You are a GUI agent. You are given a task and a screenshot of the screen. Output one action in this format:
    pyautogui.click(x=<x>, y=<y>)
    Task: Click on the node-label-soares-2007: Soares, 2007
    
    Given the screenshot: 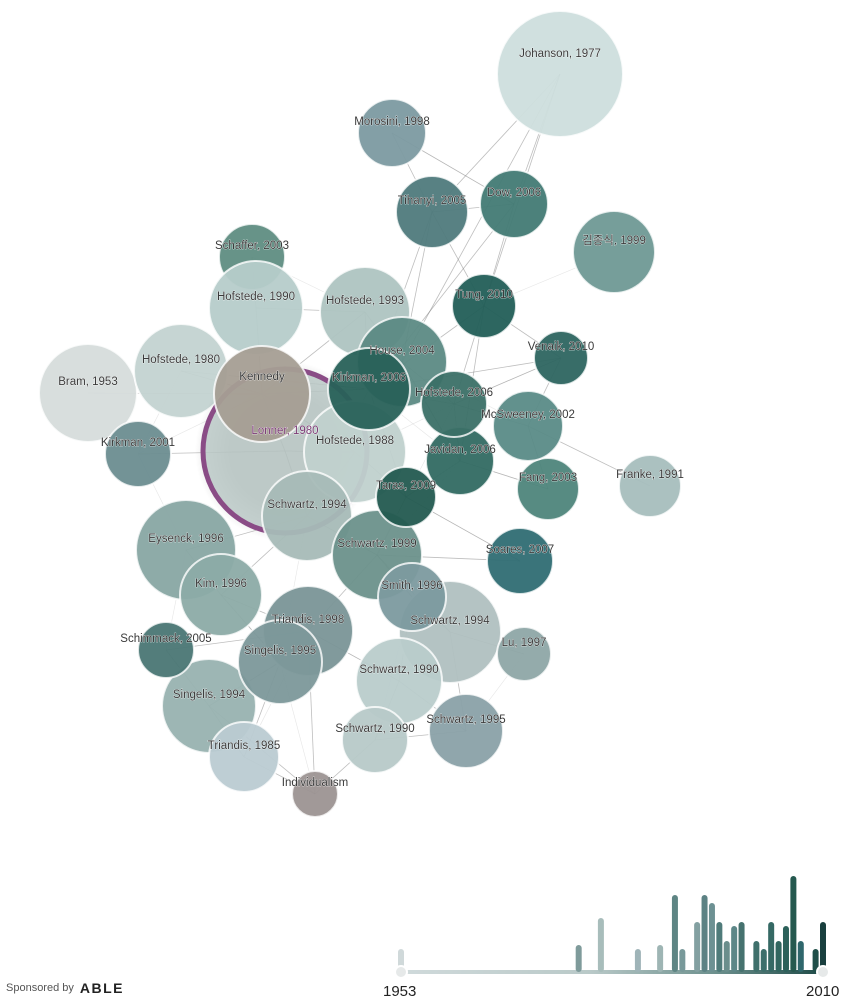 What is the action you would take?
    pyautogui.click(x=520, y=550)
    